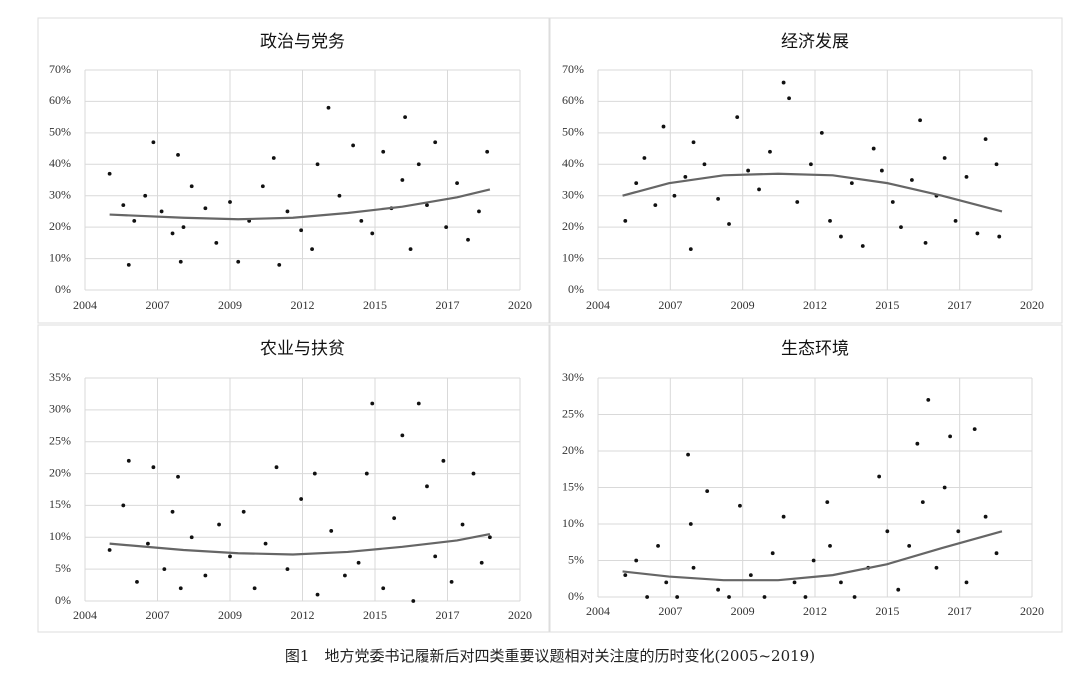  What do you see at coordinates (812, 556) in the screenshot?
I see `trend-line` at bounding box center [812, 556].